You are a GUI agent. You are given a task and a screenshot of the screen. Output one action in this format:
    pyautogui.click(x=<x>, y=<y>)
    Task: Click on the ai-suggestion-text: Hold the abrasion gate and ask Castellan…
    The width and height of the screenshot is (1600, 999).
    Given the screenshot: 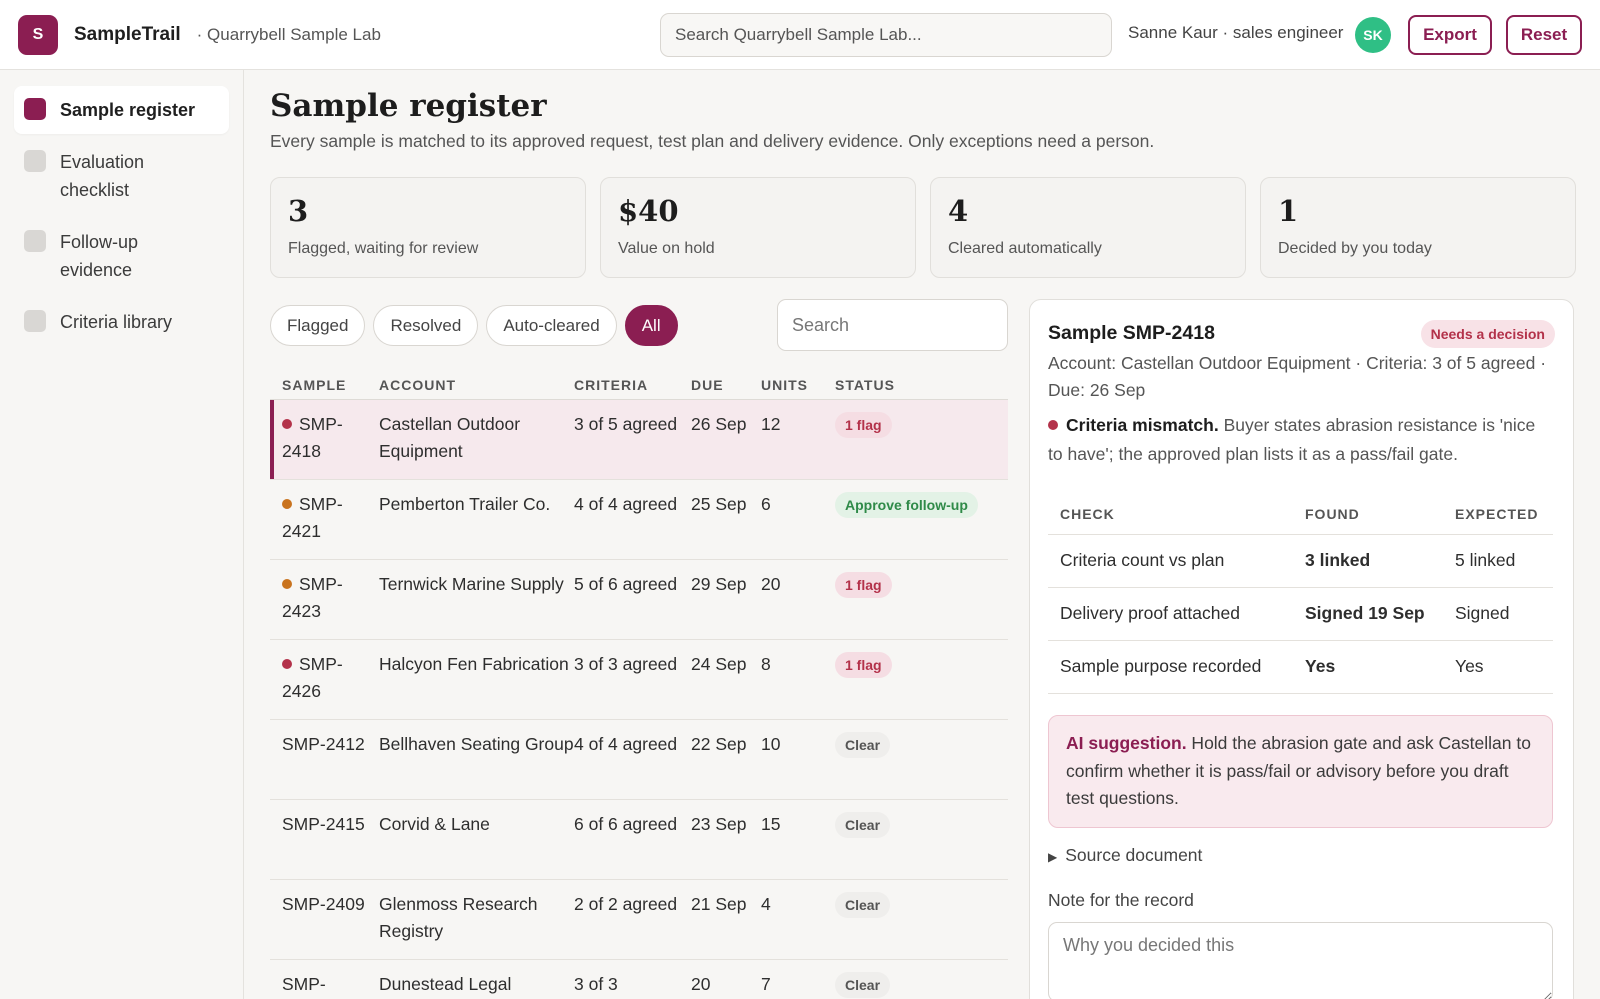 What is the action you would take?
    pyautogui.click(x=1298, y=770)
    